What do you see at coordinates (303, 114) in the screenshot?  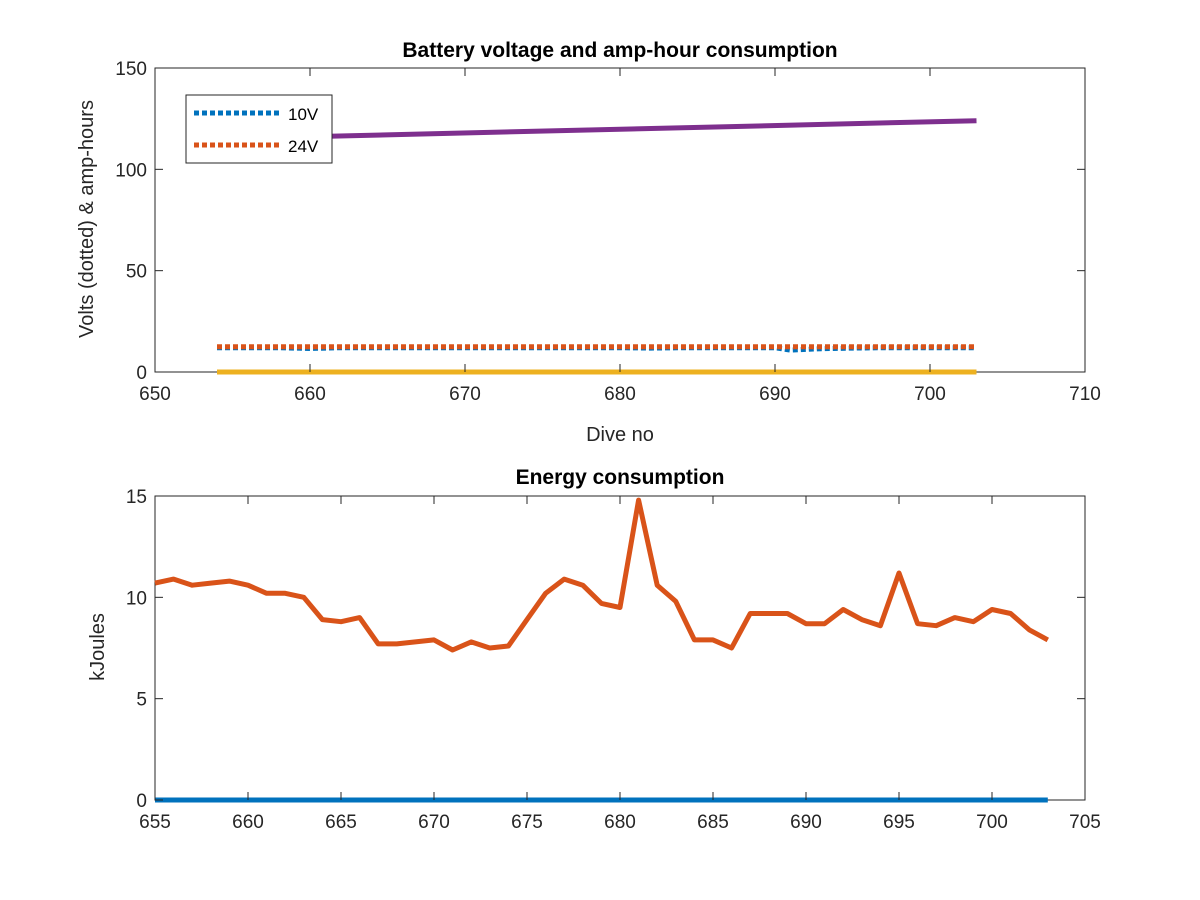 I see `legend-label-10v: 10V` at bounding box center [303, 114].